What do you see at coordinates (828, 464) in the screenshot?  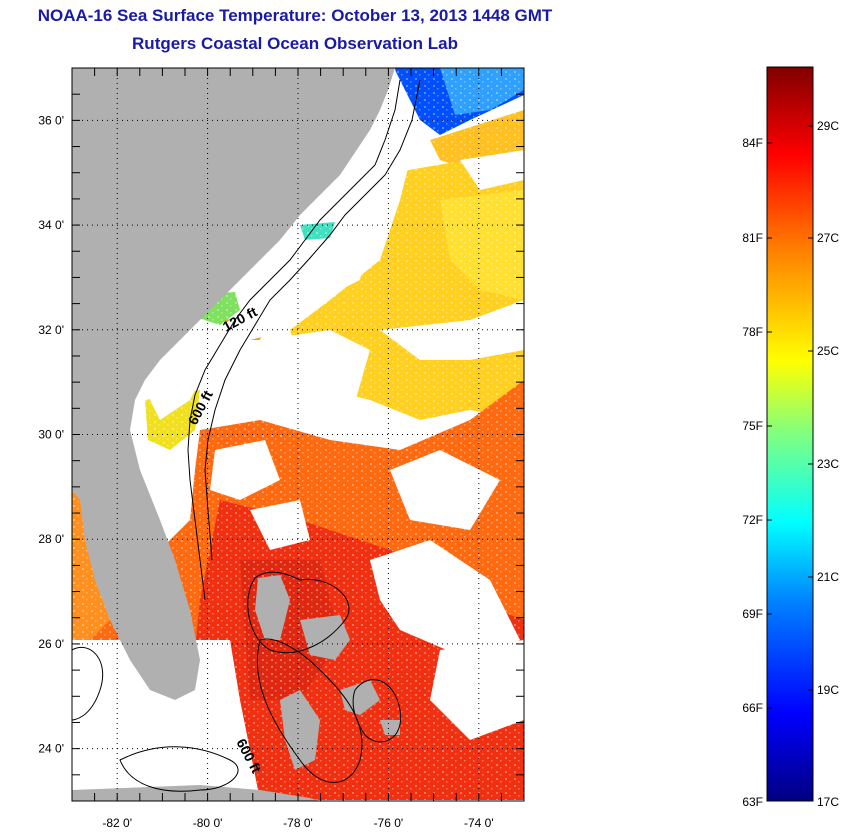 I see `colorbar-c-label: 23C` at bounding box center [828, 464].